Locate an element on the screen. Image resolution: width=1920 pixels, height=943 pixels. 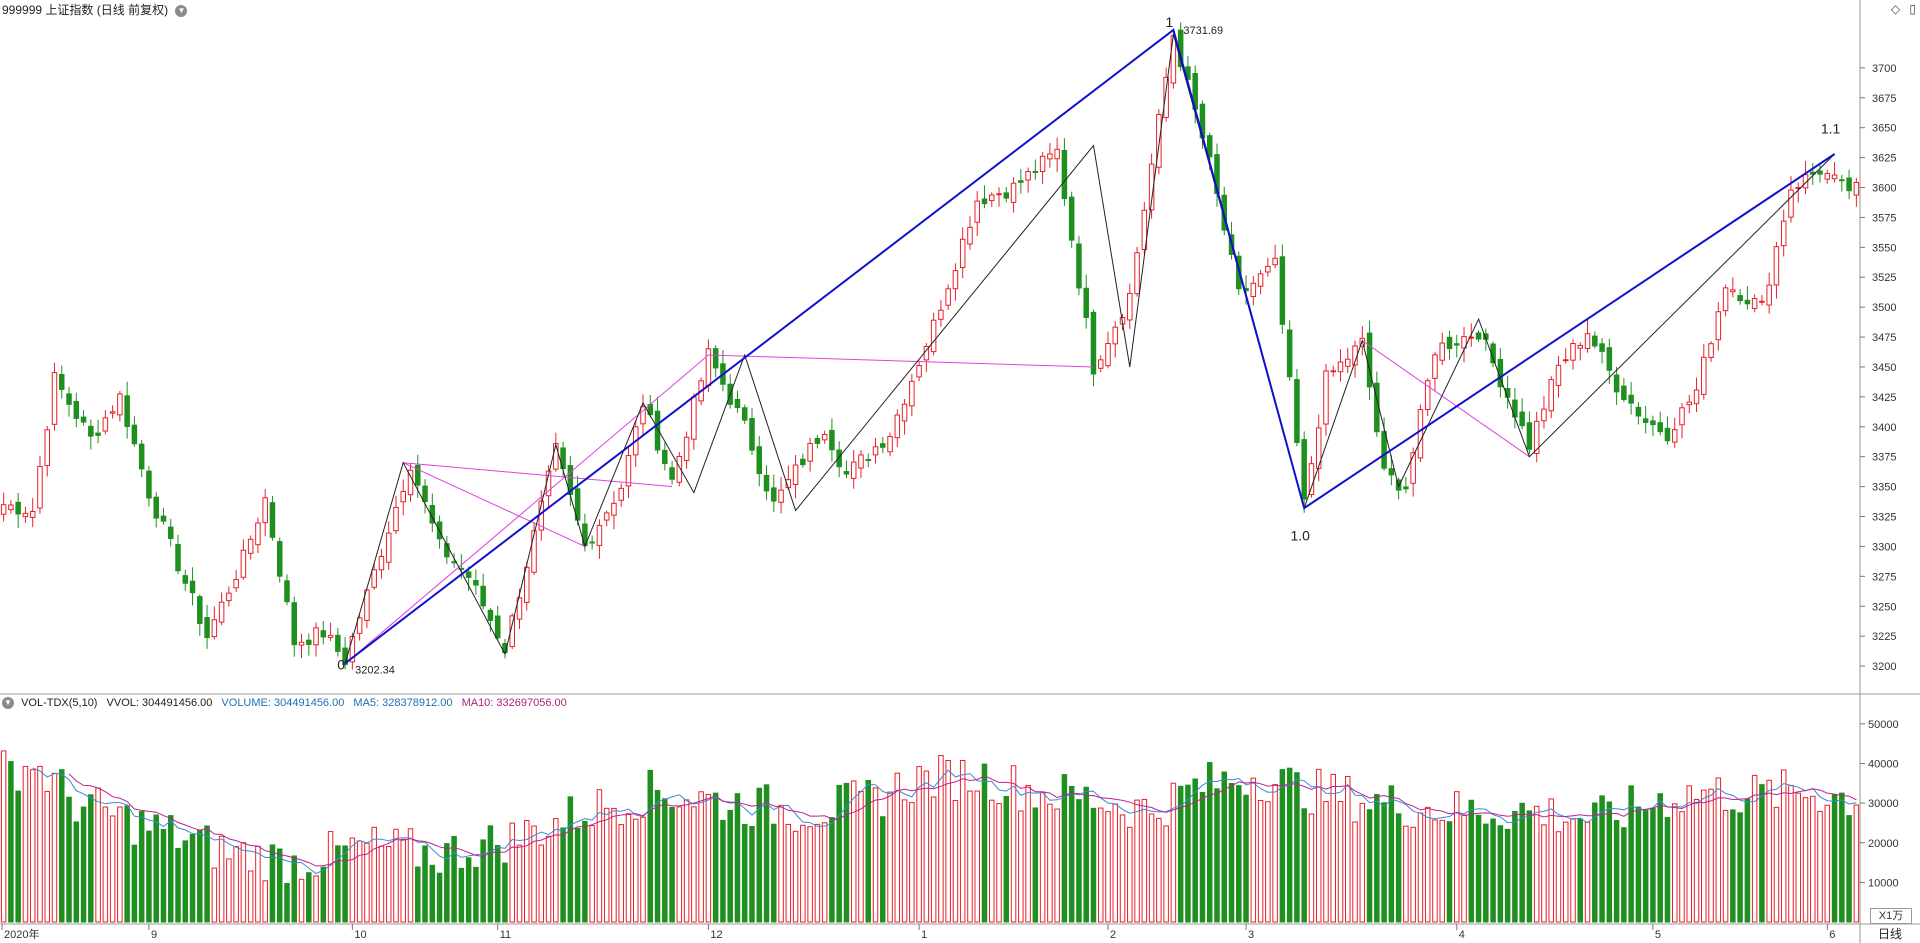
price-tick-label: 3650 is located at coordinates (1884, 129).